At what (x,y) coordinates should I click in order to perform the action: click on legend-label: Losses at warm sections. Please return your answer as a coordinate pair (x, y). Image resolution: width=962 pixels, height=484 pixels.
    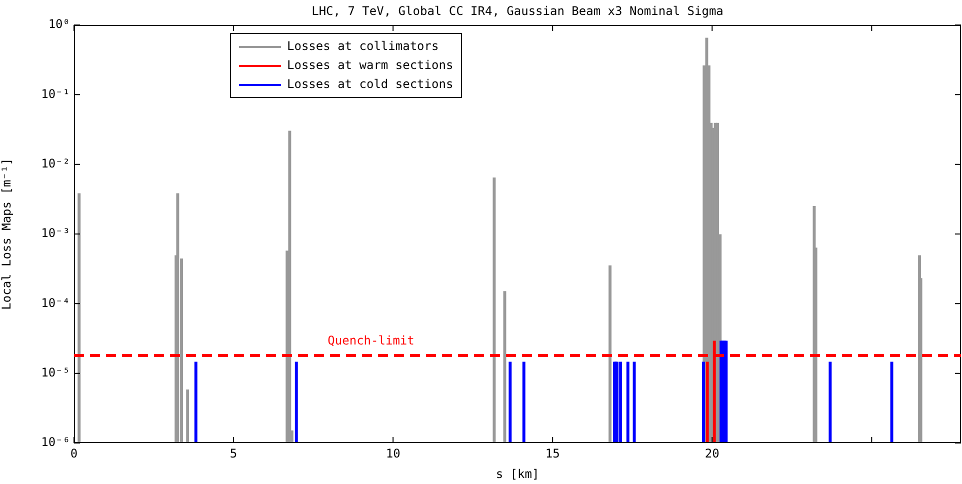
    Looking at the image, I should click on (370, 65).